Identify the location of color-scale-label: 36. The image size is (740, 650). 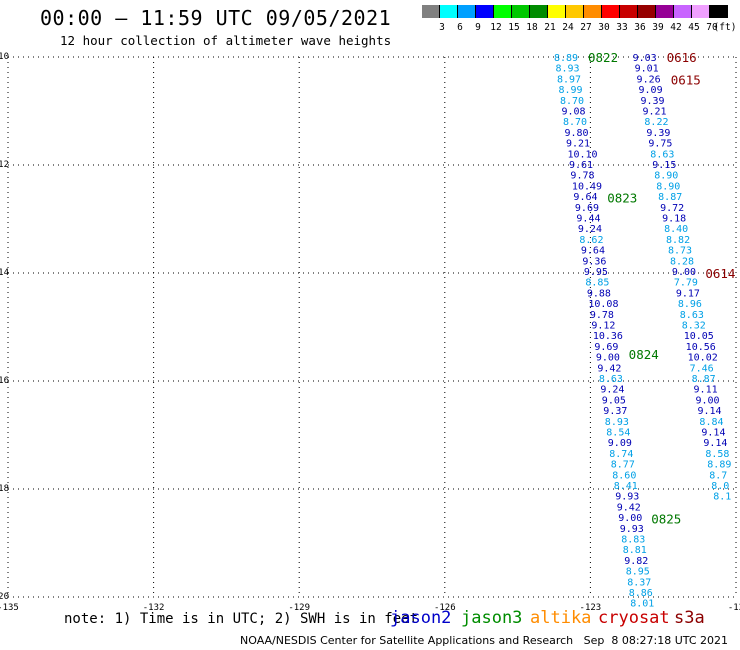
(640, 27).